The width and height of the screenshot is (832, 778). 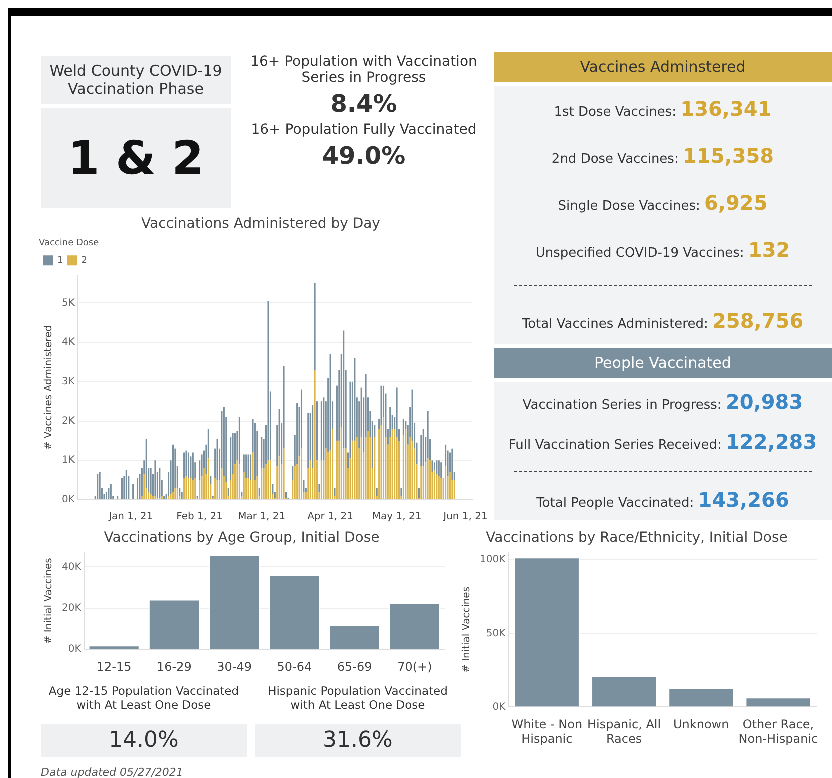 I want to click on y-axis-title: # Vaccines Administered, so click(x=49, y=387).